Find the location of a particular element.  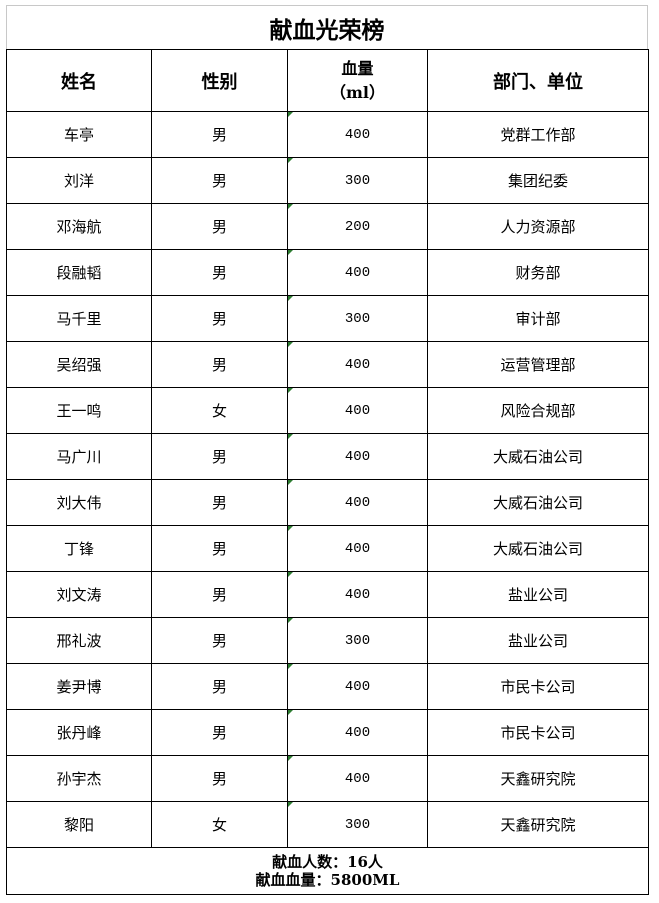

table-row: 段融韬男 400 财务部 is located at coordinates (327, 272).